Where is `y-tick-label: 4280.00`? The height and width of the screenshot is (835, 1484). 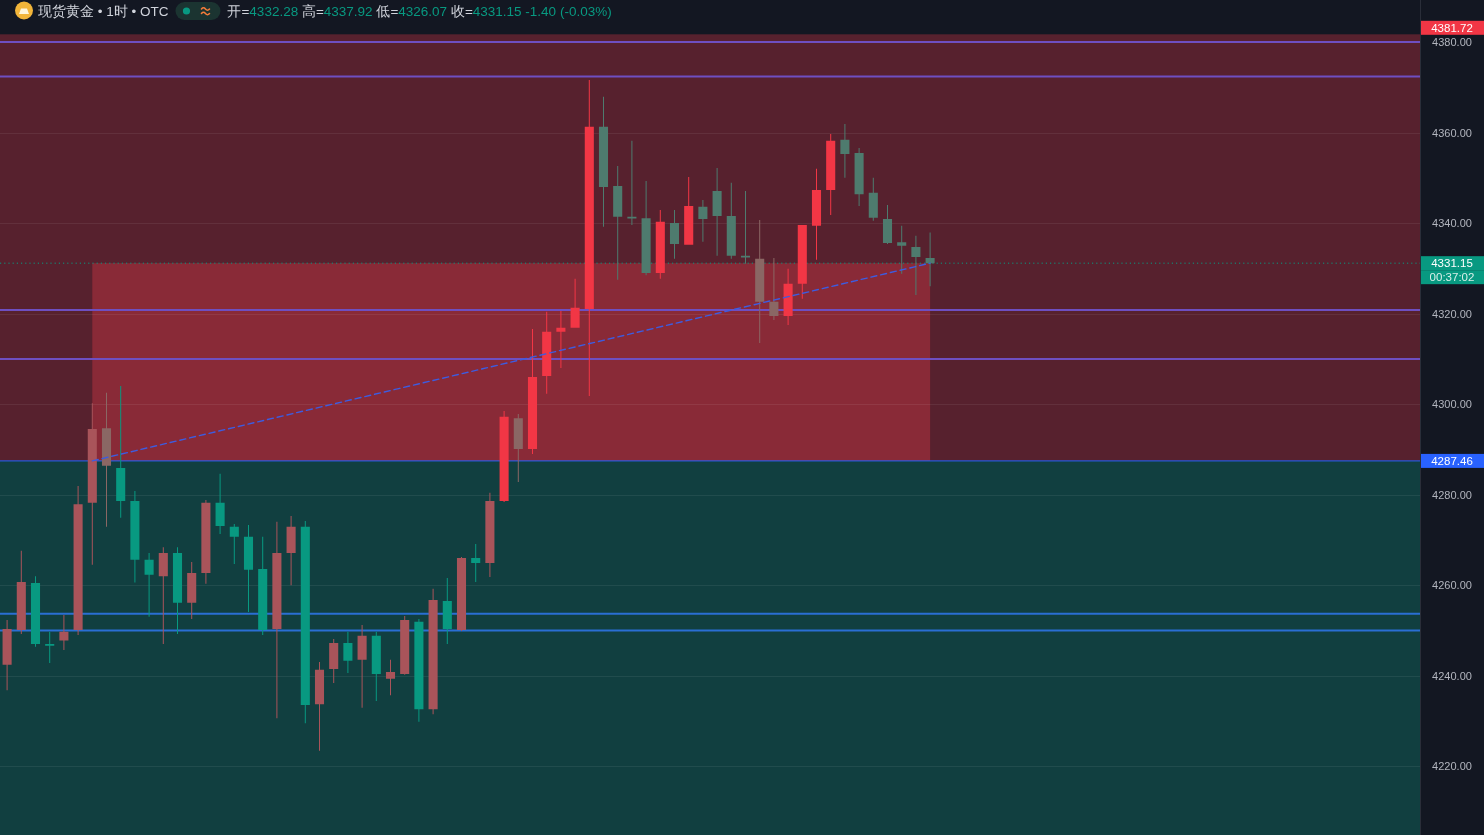
y-tick-label: 4280.00 is located at coordinates (1452, 494).